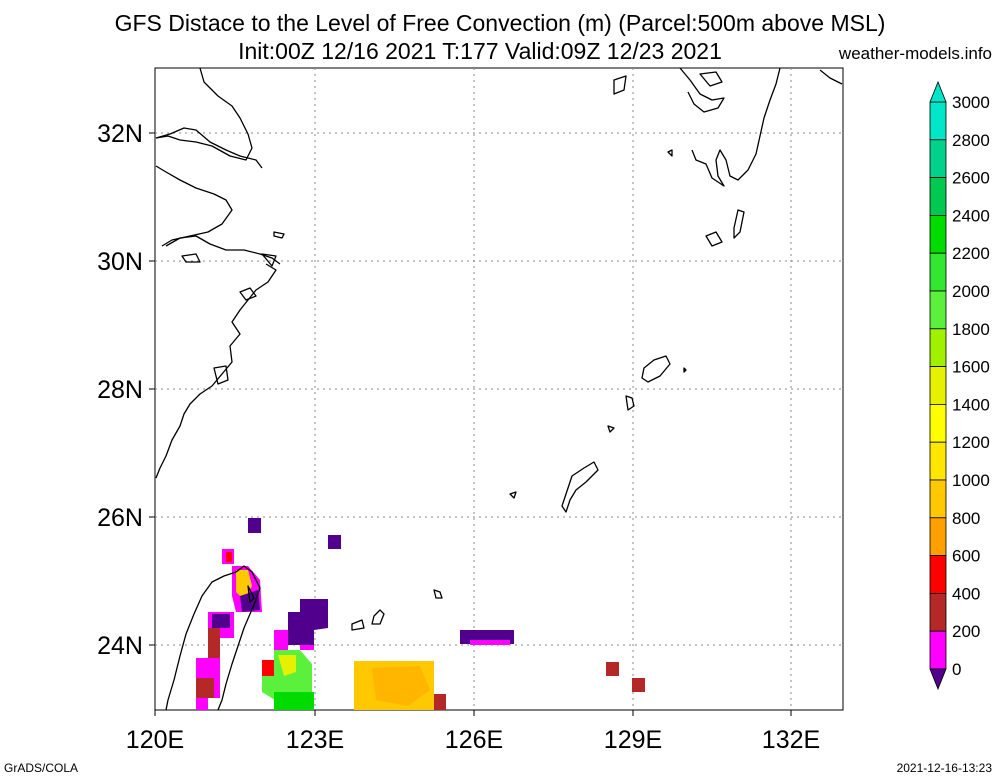 The height and width of the screenshot is (779, 1000). Describe the element at coordinates (120, 134) in the screenshot. I see `lat-label: 32N` at that location.